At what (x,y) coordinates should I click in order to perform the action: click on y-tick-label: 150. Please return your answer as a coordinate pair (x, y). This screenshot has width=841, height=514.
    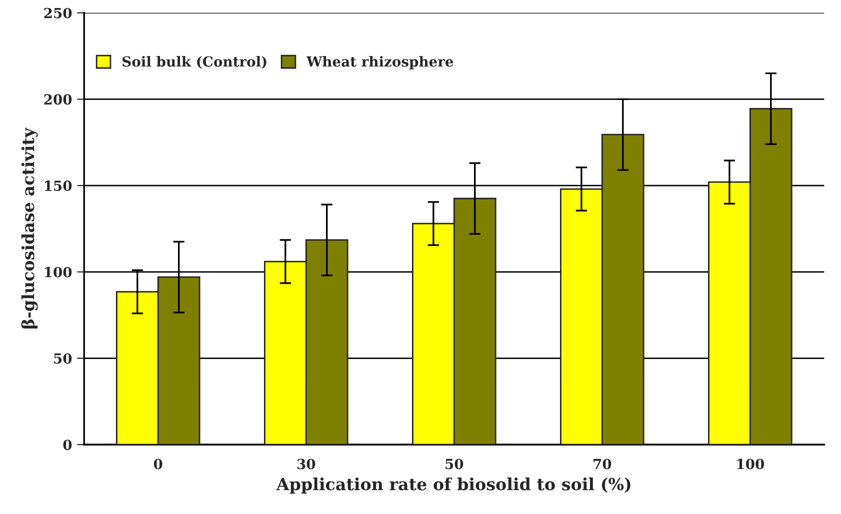
    Looking at the image, I should click on (58, 186).